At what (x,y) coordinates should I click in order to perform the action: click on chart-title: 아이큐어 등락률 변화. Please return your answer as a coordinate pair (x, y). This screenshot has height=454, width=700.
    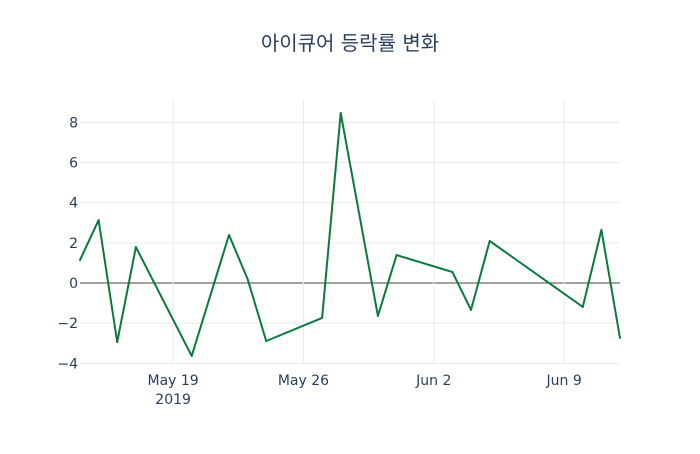
    Looking at the image, I should click on (350, 43).